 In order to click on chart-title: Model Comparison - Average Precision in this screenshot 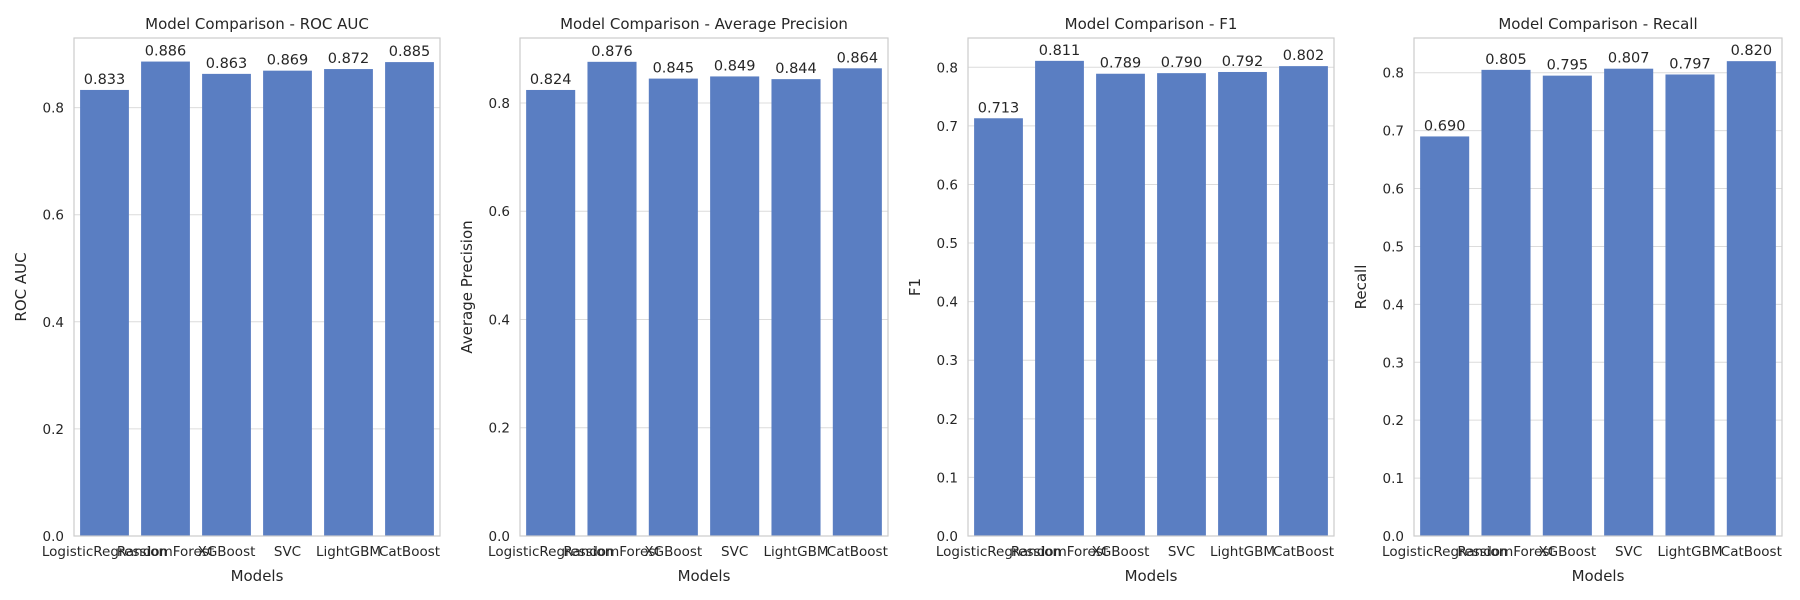, I will do `click(704, 24)`.